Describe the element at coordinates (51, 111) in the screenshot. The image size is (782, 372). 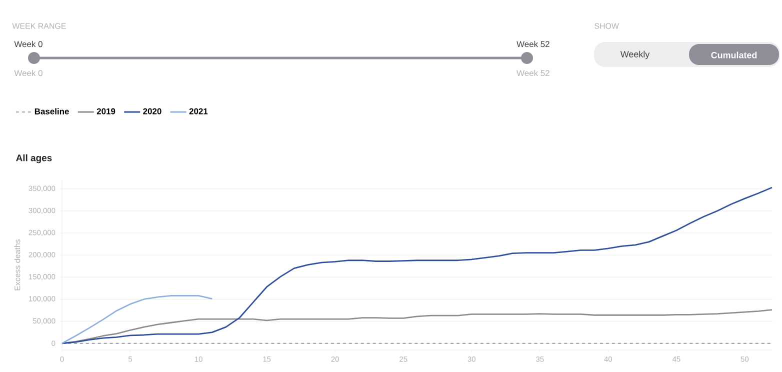
I see `legend-label: Baseline` at that location.